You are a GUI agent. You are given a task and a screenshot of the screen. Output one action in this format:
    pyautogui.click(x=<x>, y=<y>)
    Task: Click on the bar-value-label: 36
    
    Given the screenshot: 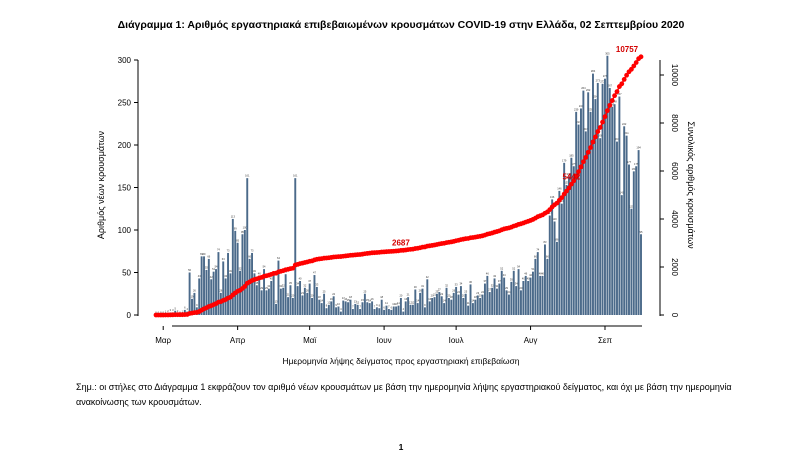 What is the action you would take?
    pyautogui.click(x=470, y=282)
    